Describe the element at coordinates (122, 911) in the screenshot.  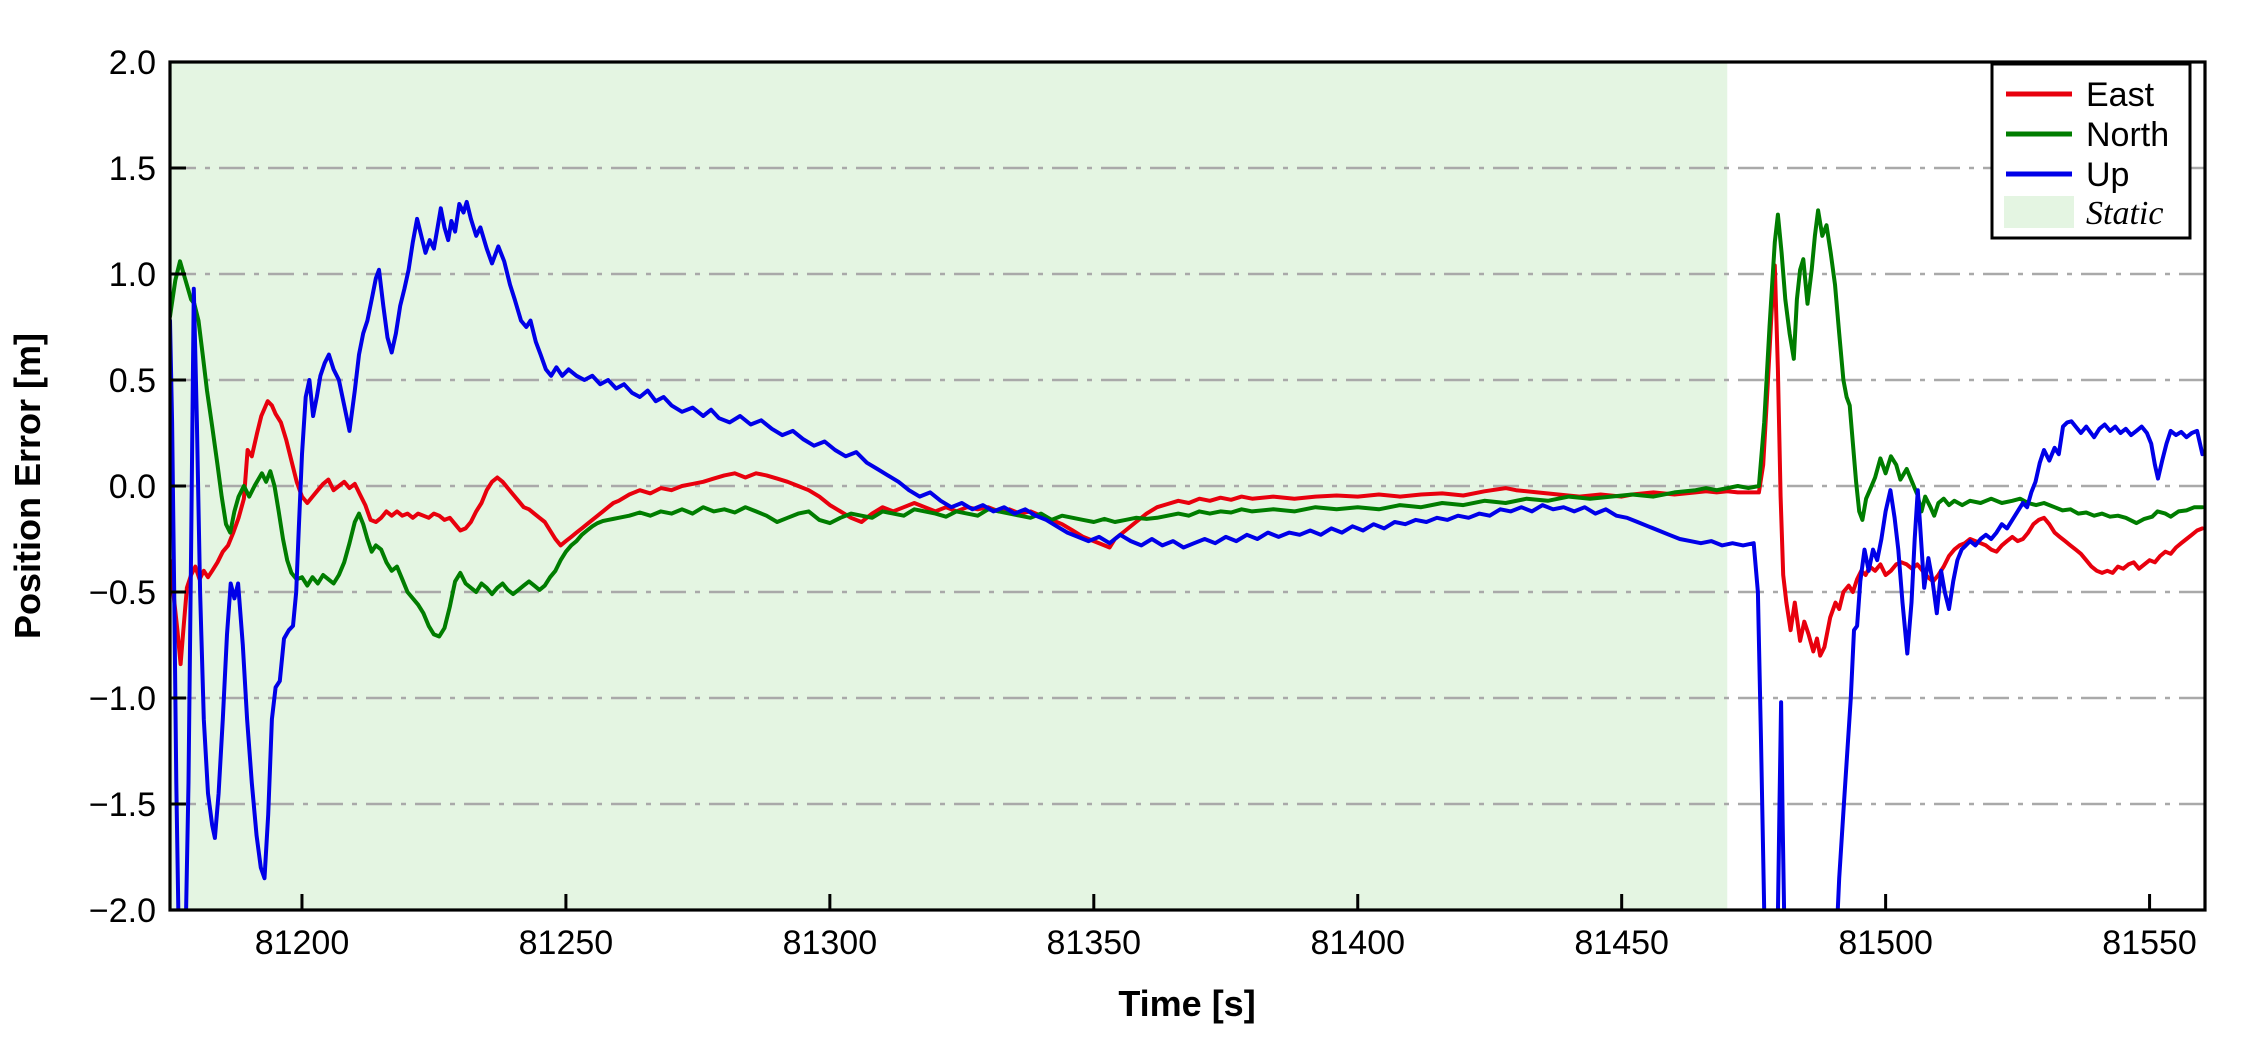
I see `y-tick-label: −2.0` at that location.